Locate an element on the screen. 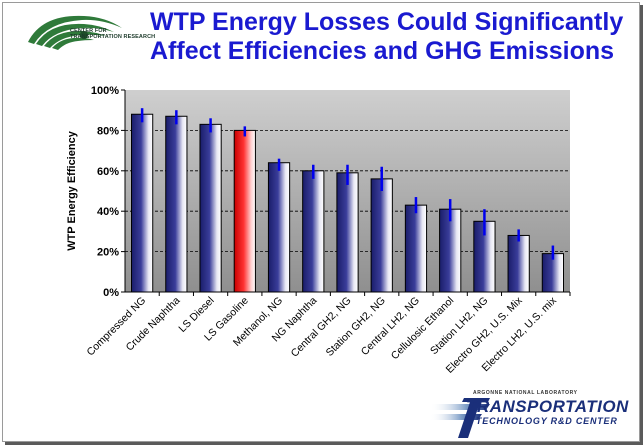 This screenshot has height=446, width=644. y-tick-label: 80% is located at coordinates (108, 131).